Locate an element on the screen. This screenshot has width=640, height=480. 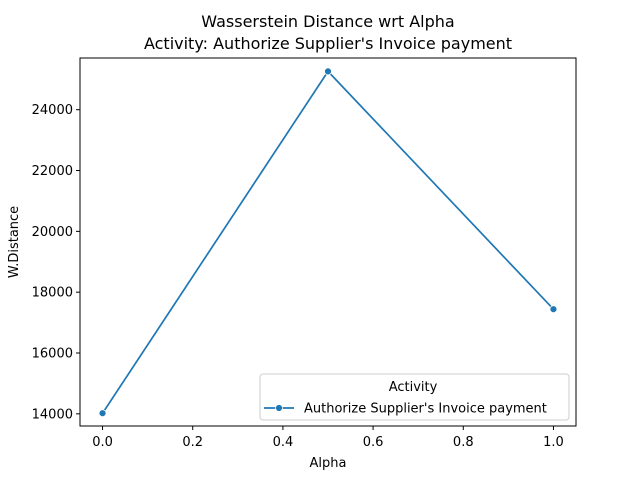
legend-marker-swatch is located at coordinates (279, 408).